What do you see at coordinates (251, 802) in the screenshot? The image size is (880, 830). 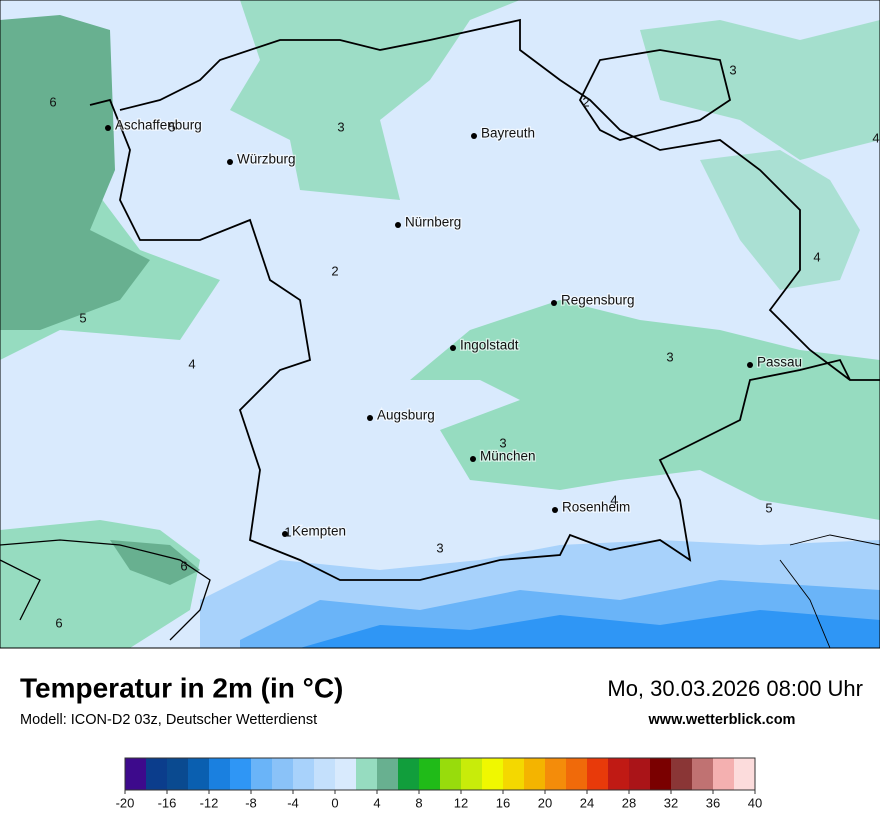 I see `colorbar-tick-label: -8` at bounding box center [251, 802].